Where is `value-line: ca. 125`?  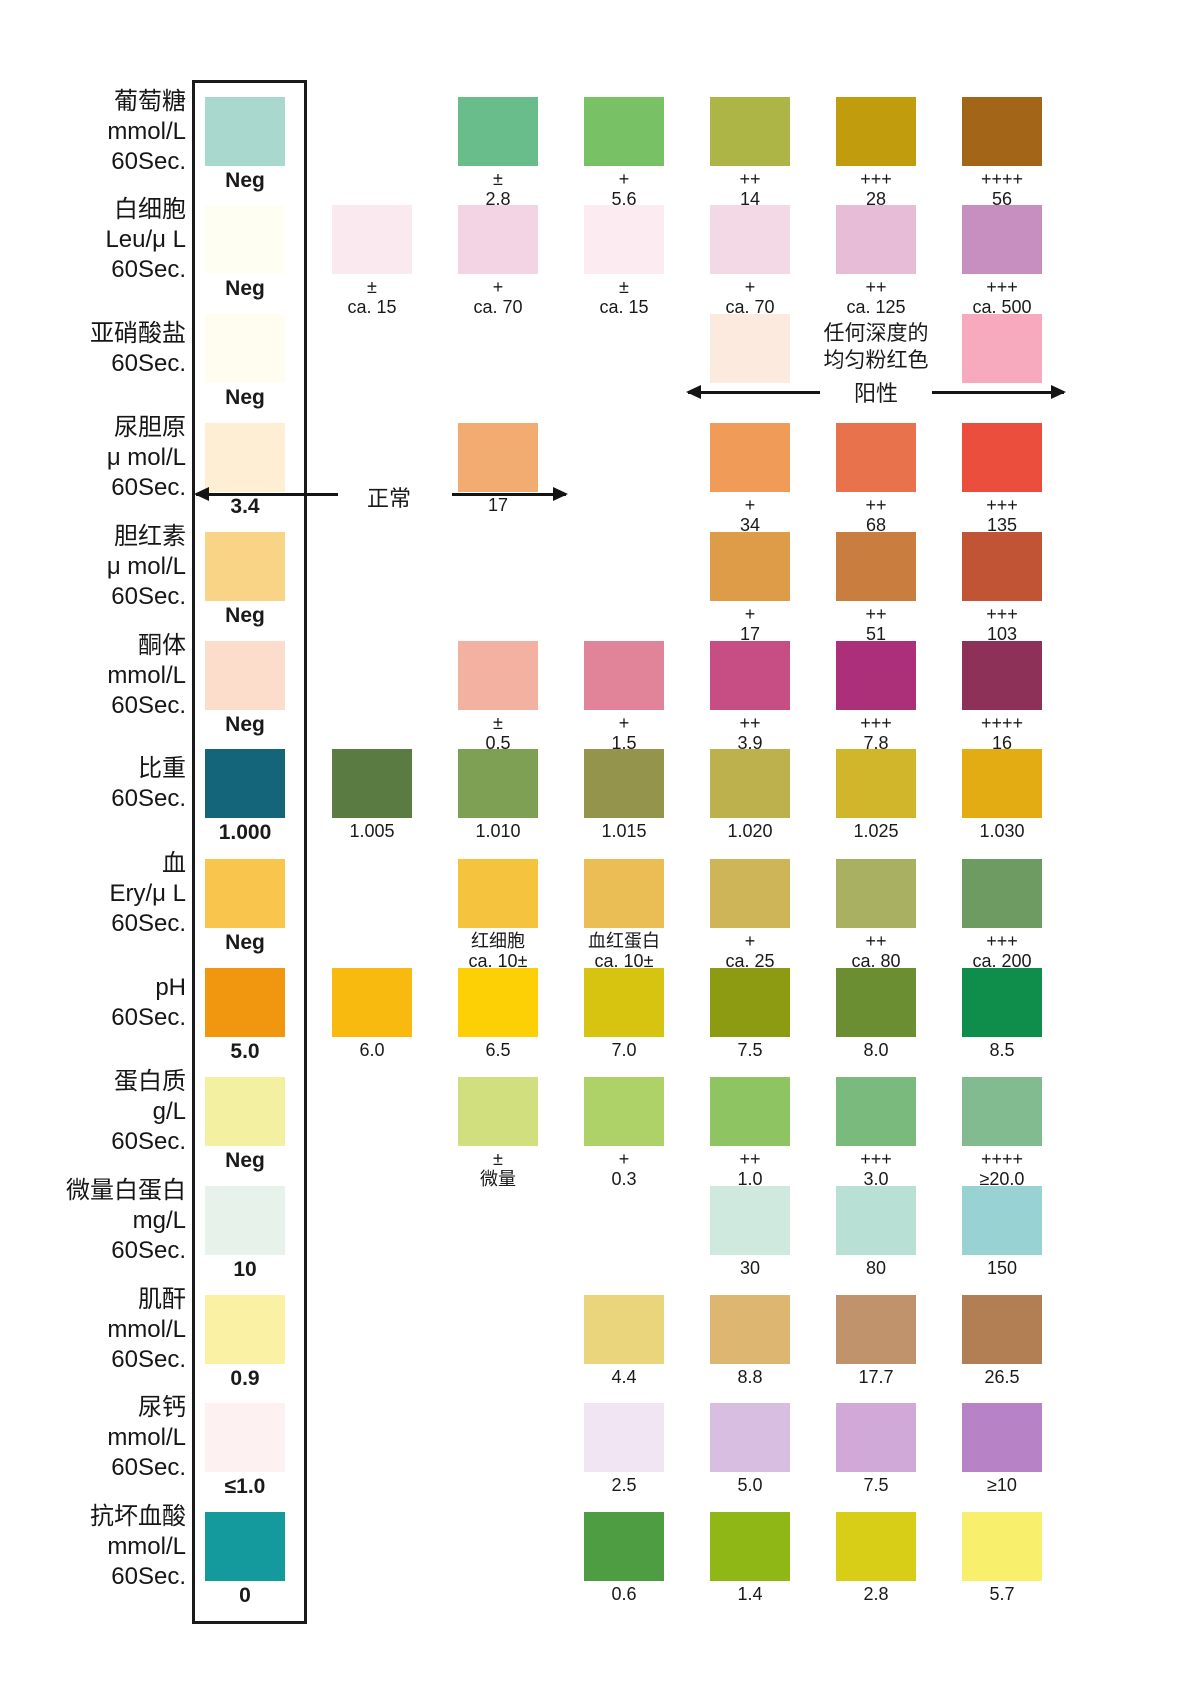
value-line: ca. 125 is located at coordinates (876, 307).